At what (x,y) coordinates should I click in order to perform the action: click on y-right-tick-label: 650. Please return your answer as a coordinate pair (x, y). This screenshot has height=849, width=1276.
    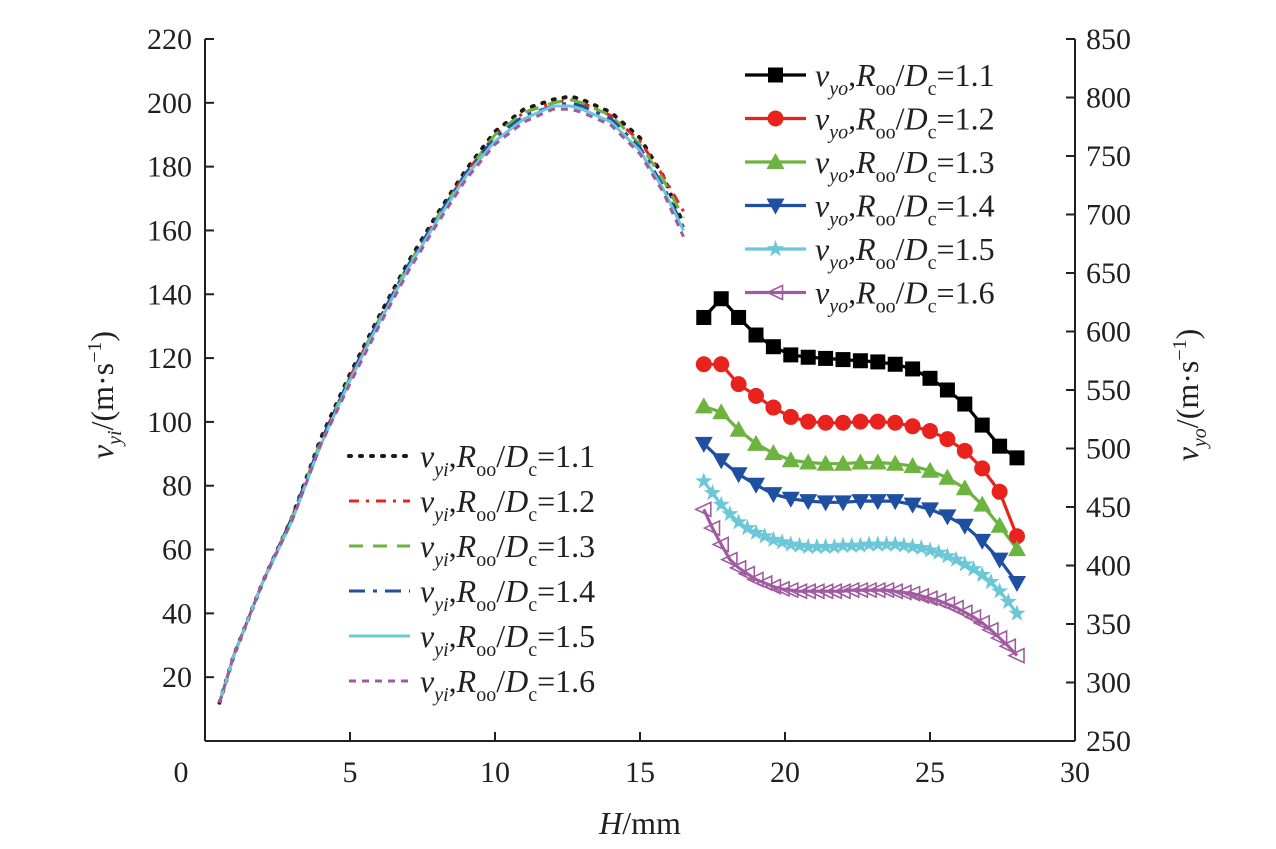
    Looking at the image, I should click on (1108, 273).